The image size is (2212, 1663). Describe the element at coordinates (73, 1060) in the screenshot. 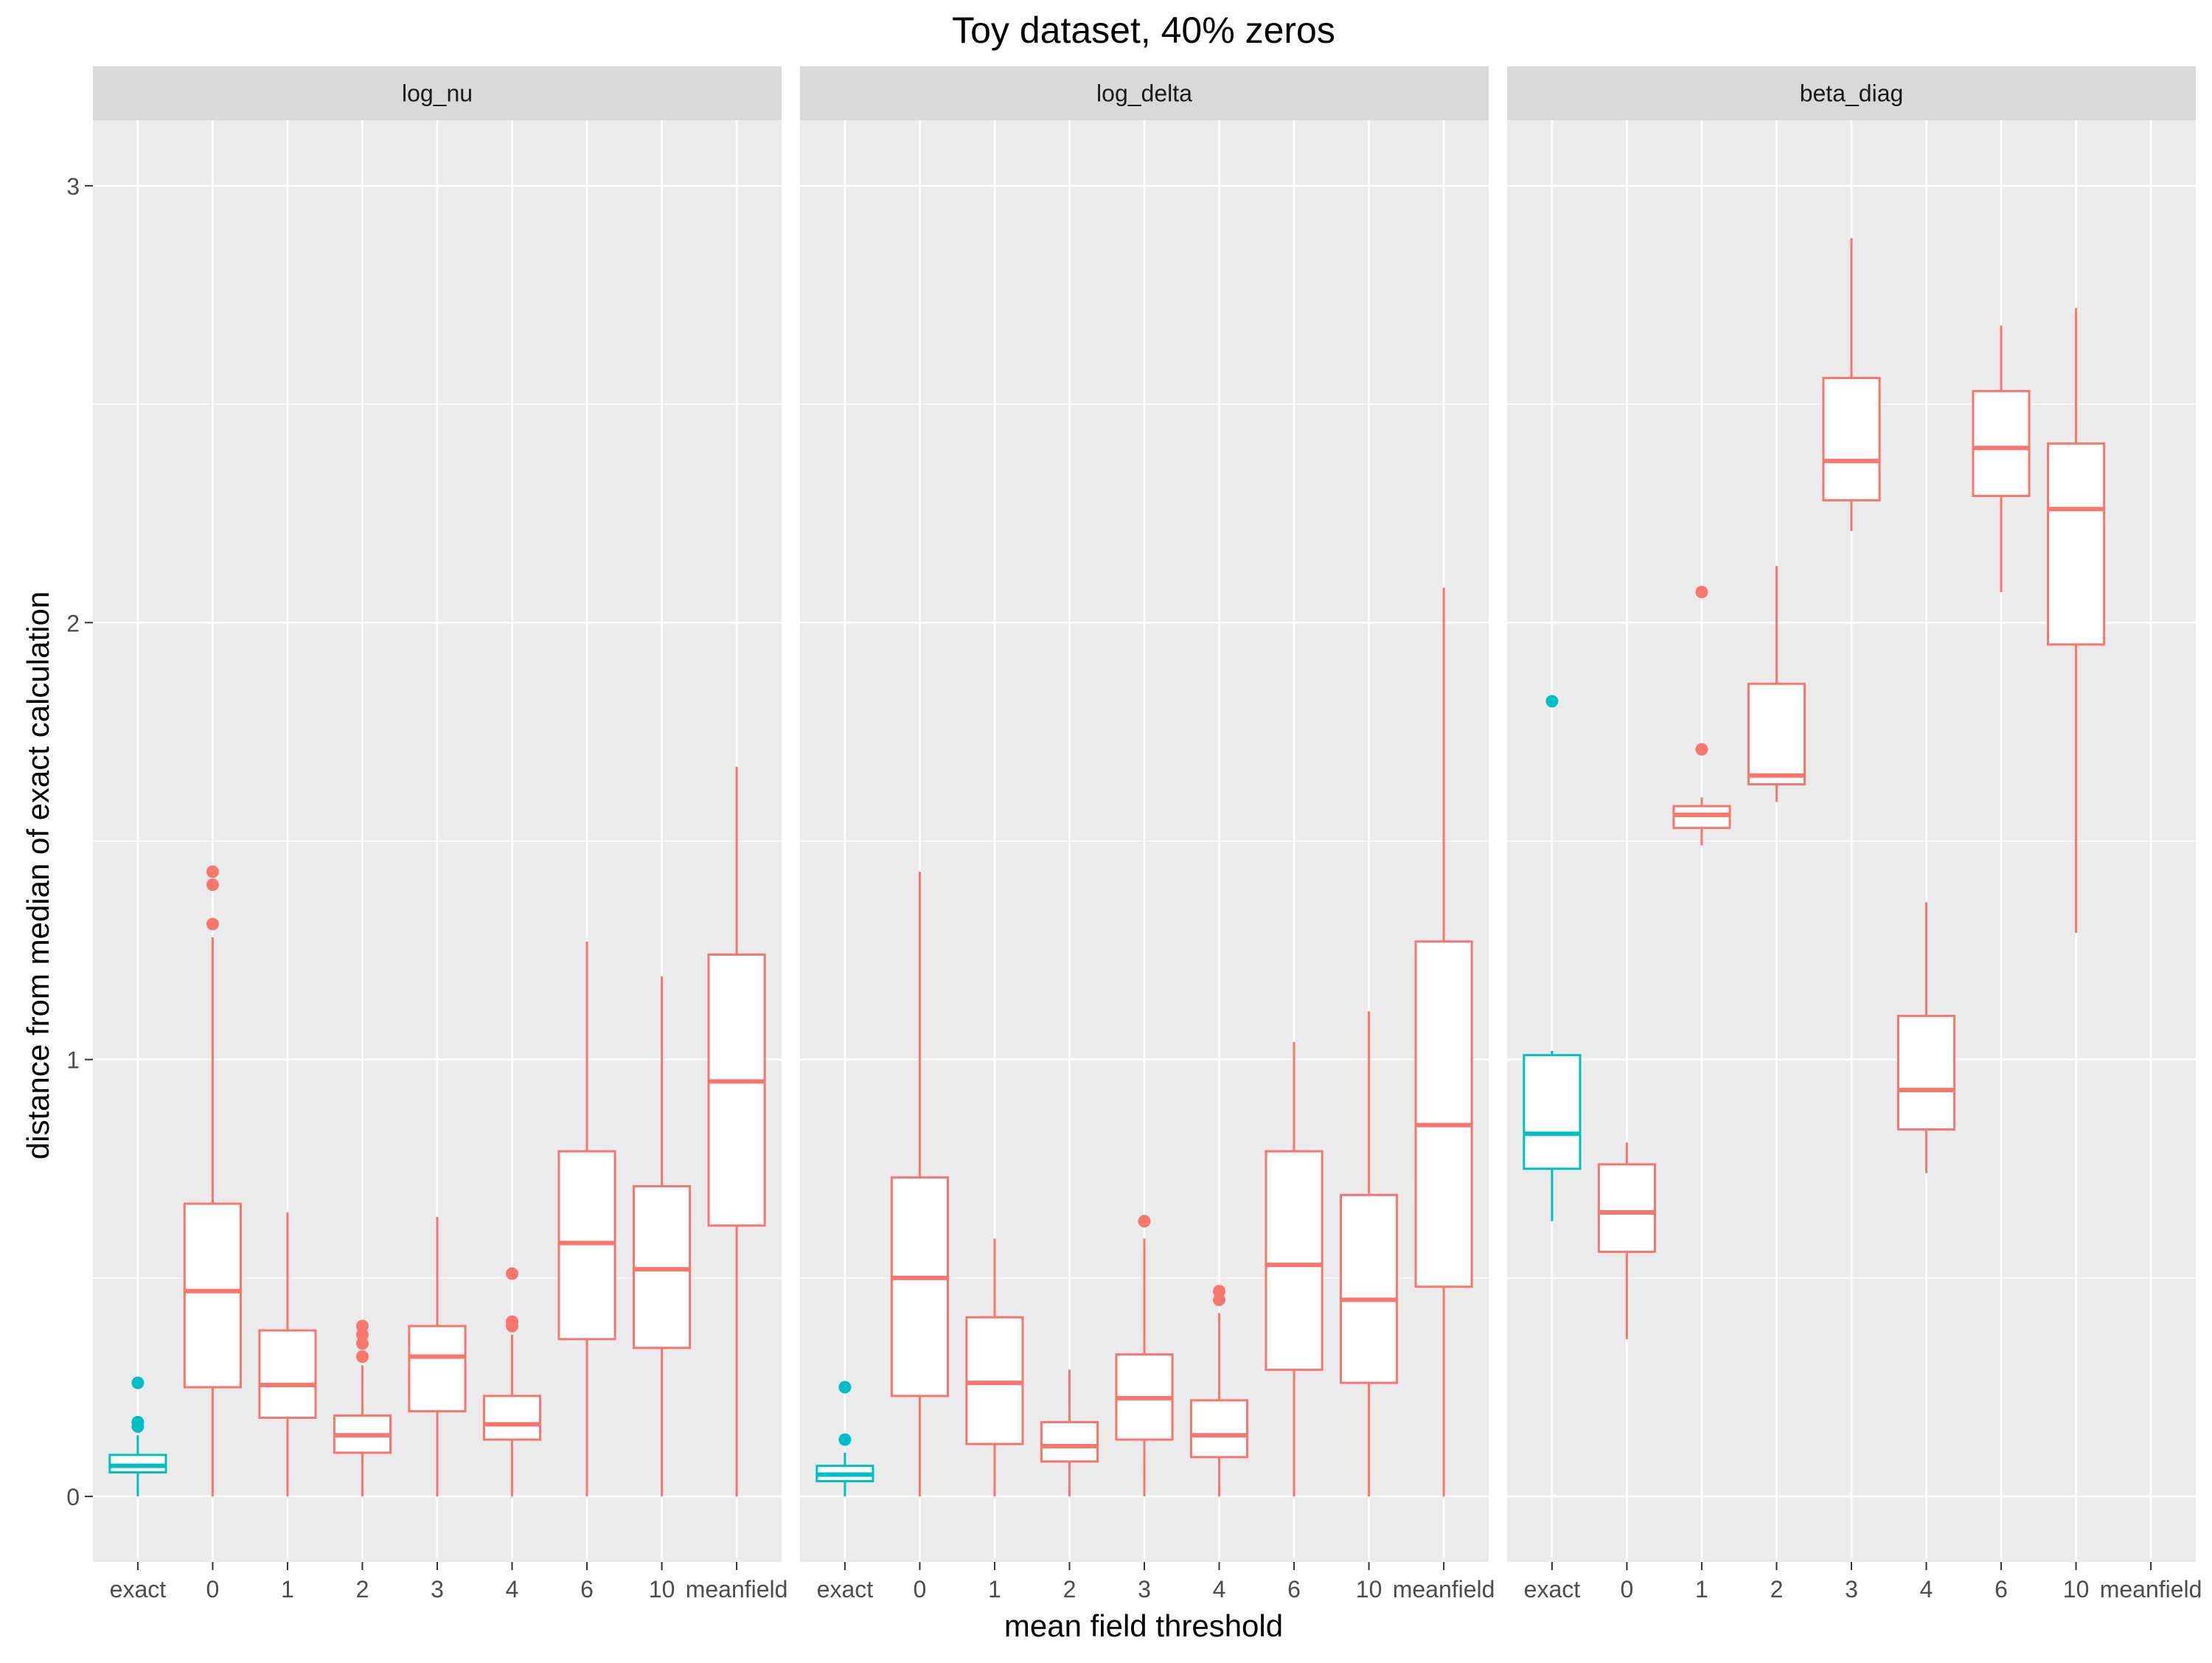

I see `y-tick-label: 1` at that location.